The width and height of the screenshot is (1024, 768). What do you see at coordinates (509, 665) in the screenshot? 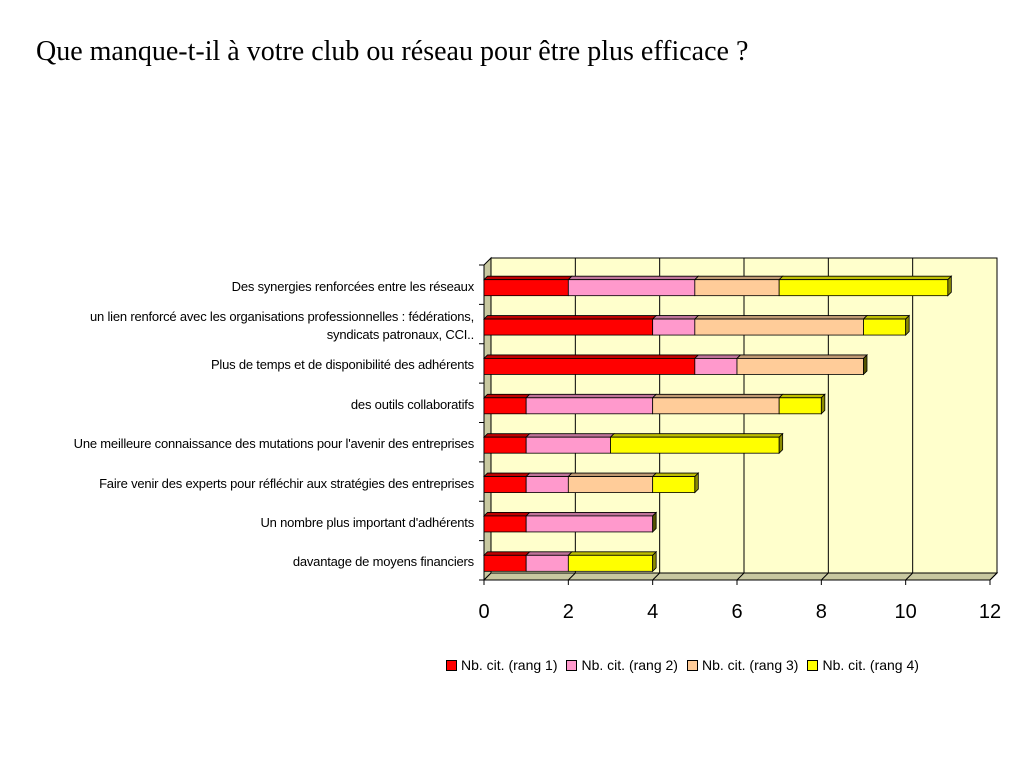
I see `legend-label: Nb. cit. (rang 1)` at bounding box center [509, 665].